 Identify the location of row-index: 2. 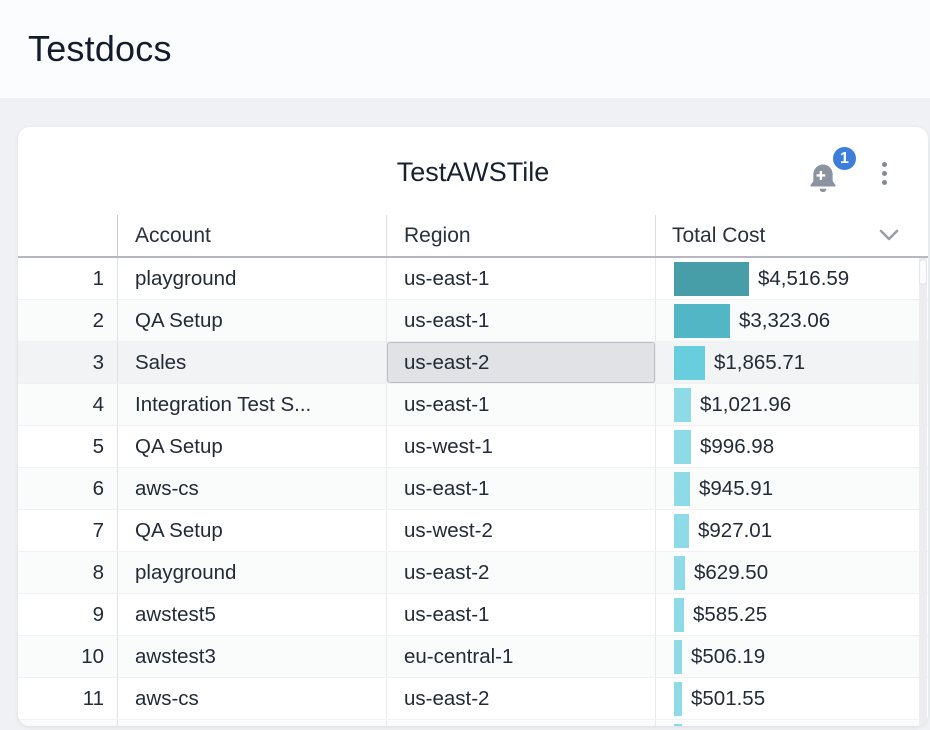
(68, 320).